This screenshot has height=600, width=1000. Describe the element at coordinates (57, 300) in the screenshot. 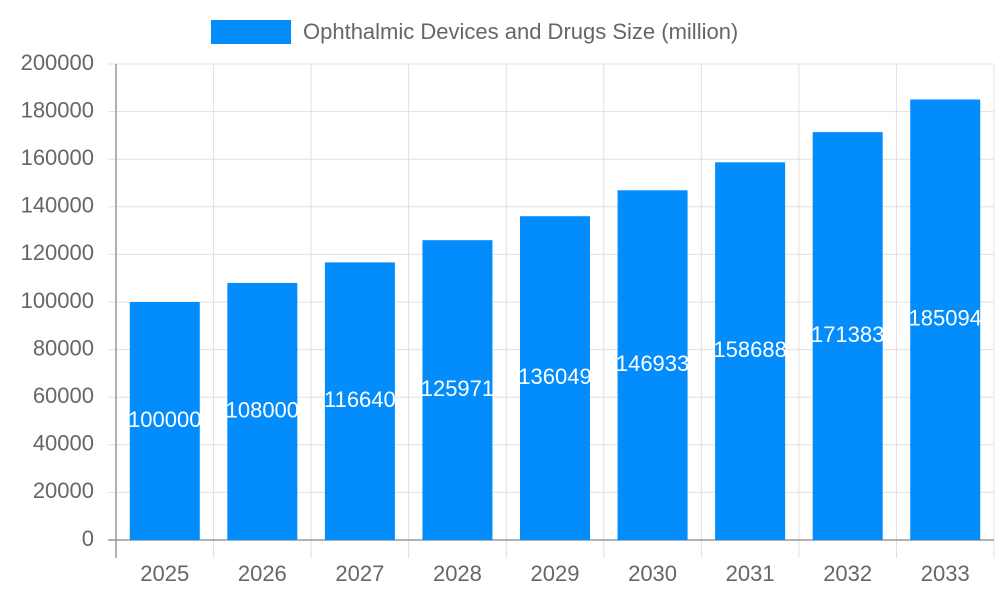

I see `y-tick-label: 100000` at that location.